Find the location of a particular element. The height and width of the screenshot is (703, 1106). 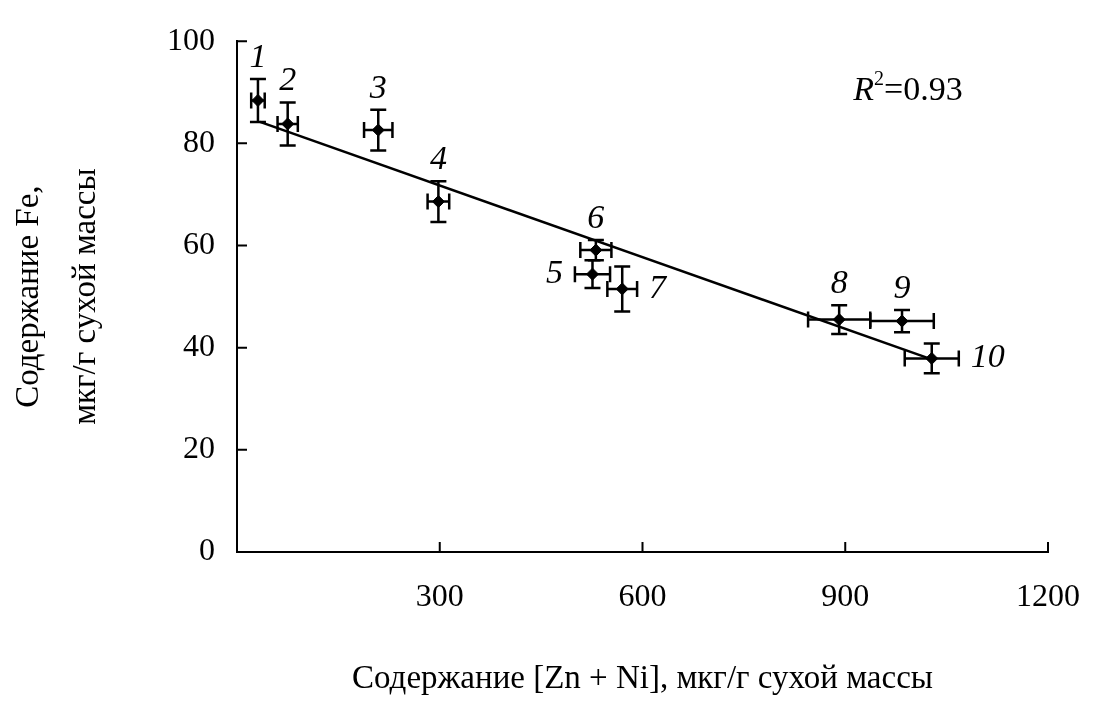

annotation: 4 is located at coordinates (438, 158).